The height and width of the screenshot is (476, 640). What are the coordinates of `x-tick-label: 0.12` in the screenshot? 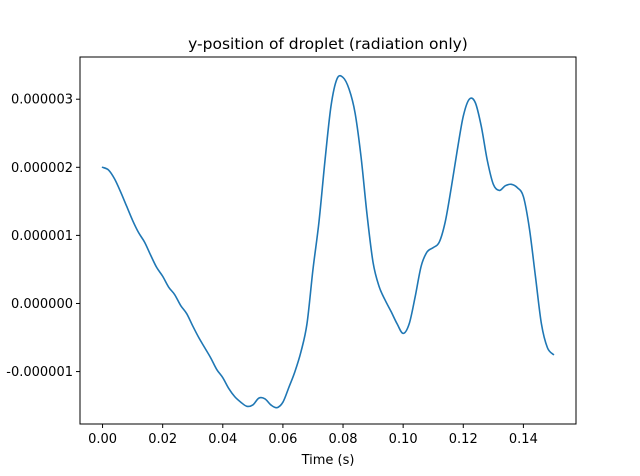 It's located at (463, 439).